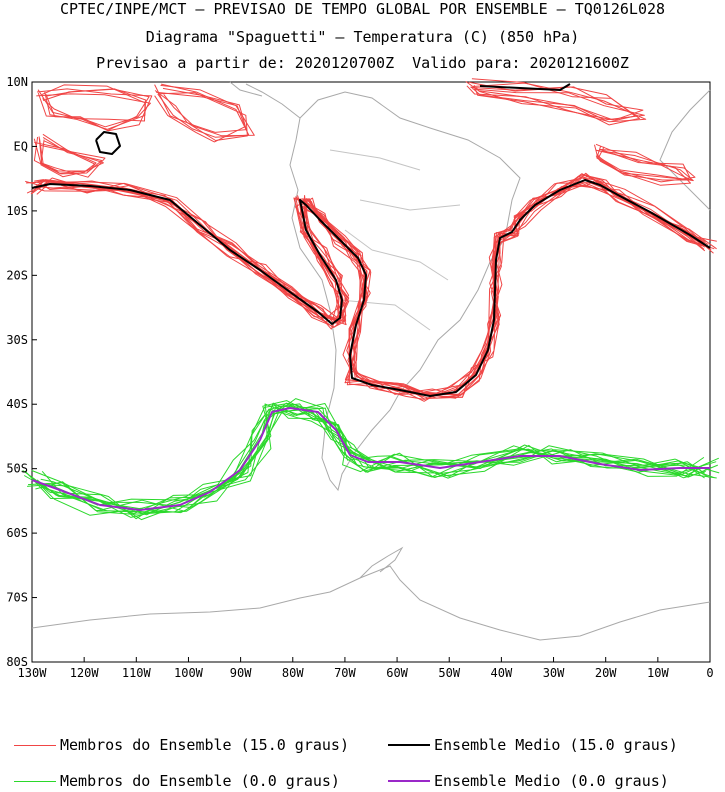 The width and height of the screenshot is (725, 792). I want to click on lon-label: 40W, so click(502, 673).